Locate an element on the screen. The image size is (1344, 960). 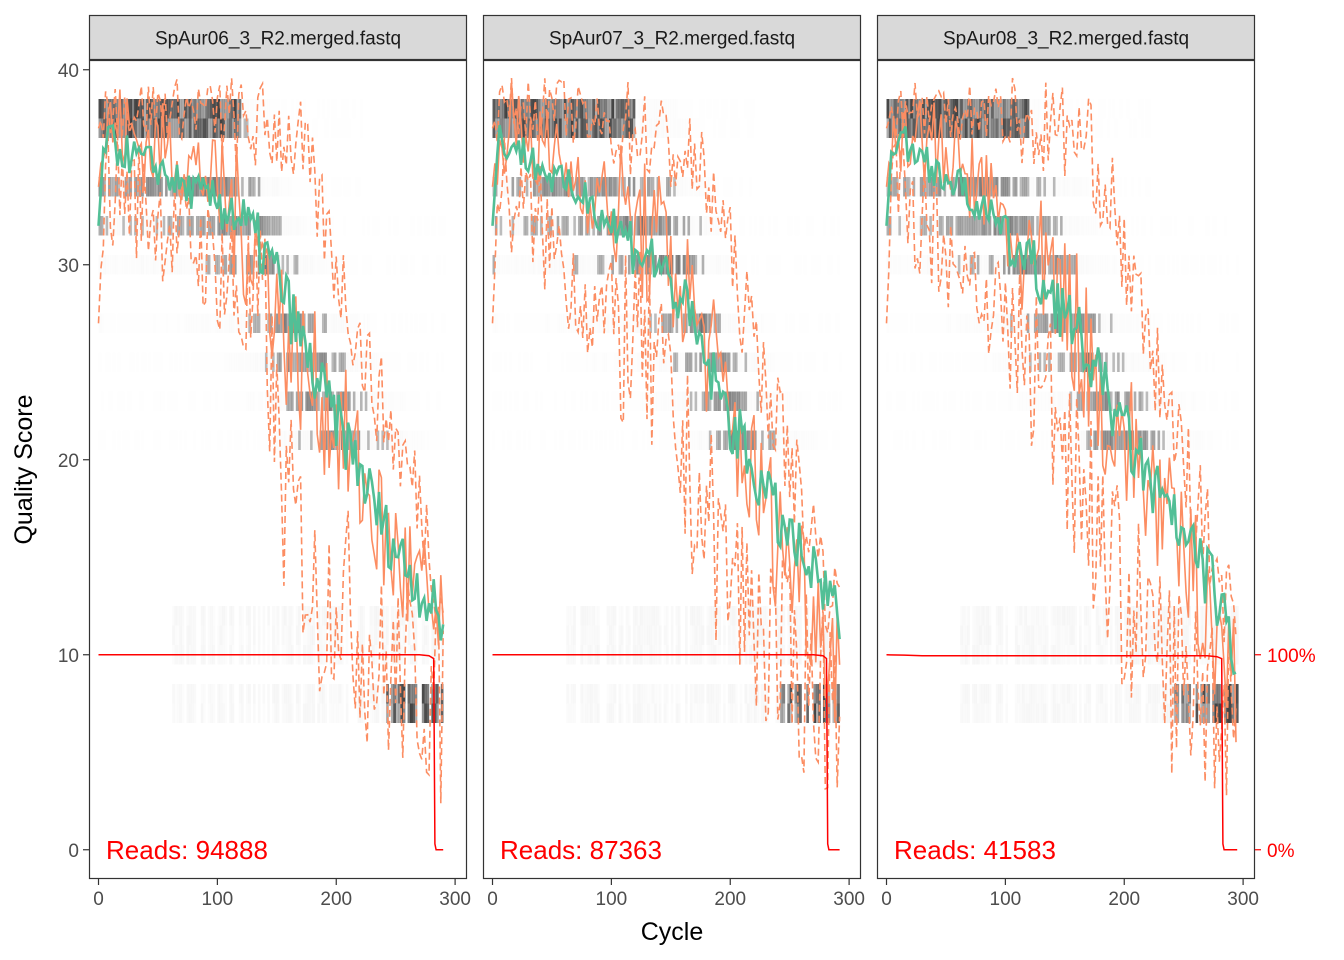
secondary-y-tick-label: 0% is located at coordinates (1281, 851).